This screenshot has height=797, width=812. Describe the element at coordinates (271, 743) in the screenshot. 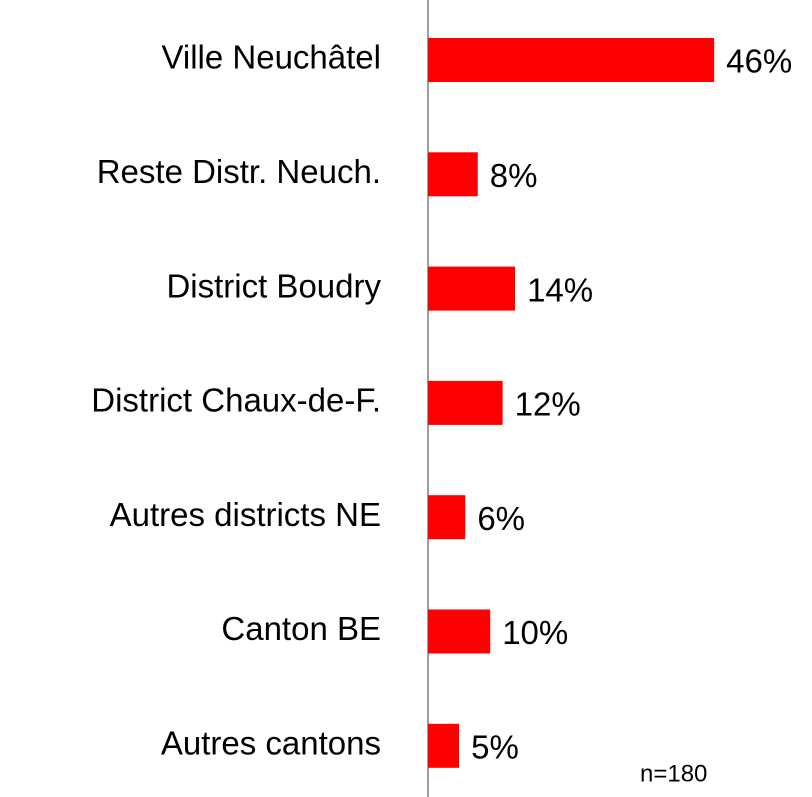

I see `category-label: Autres cantons` at that location.